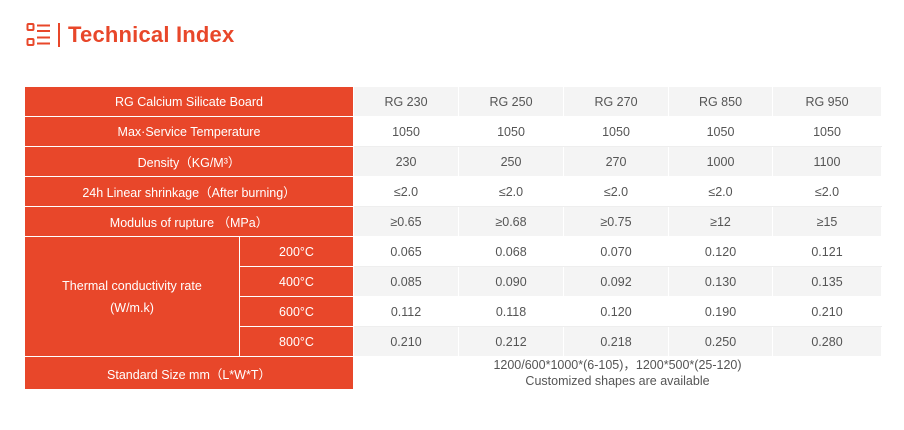  Describe the element at coordinates (151, 34) in the screenshot. I see `page-title: Technical Index` at that location.